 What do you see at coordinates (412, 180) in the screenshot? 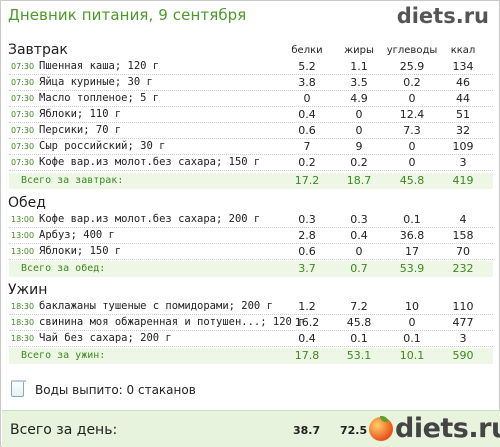
I see `total-carbs: 45.8` at bounding box center [412, 180].